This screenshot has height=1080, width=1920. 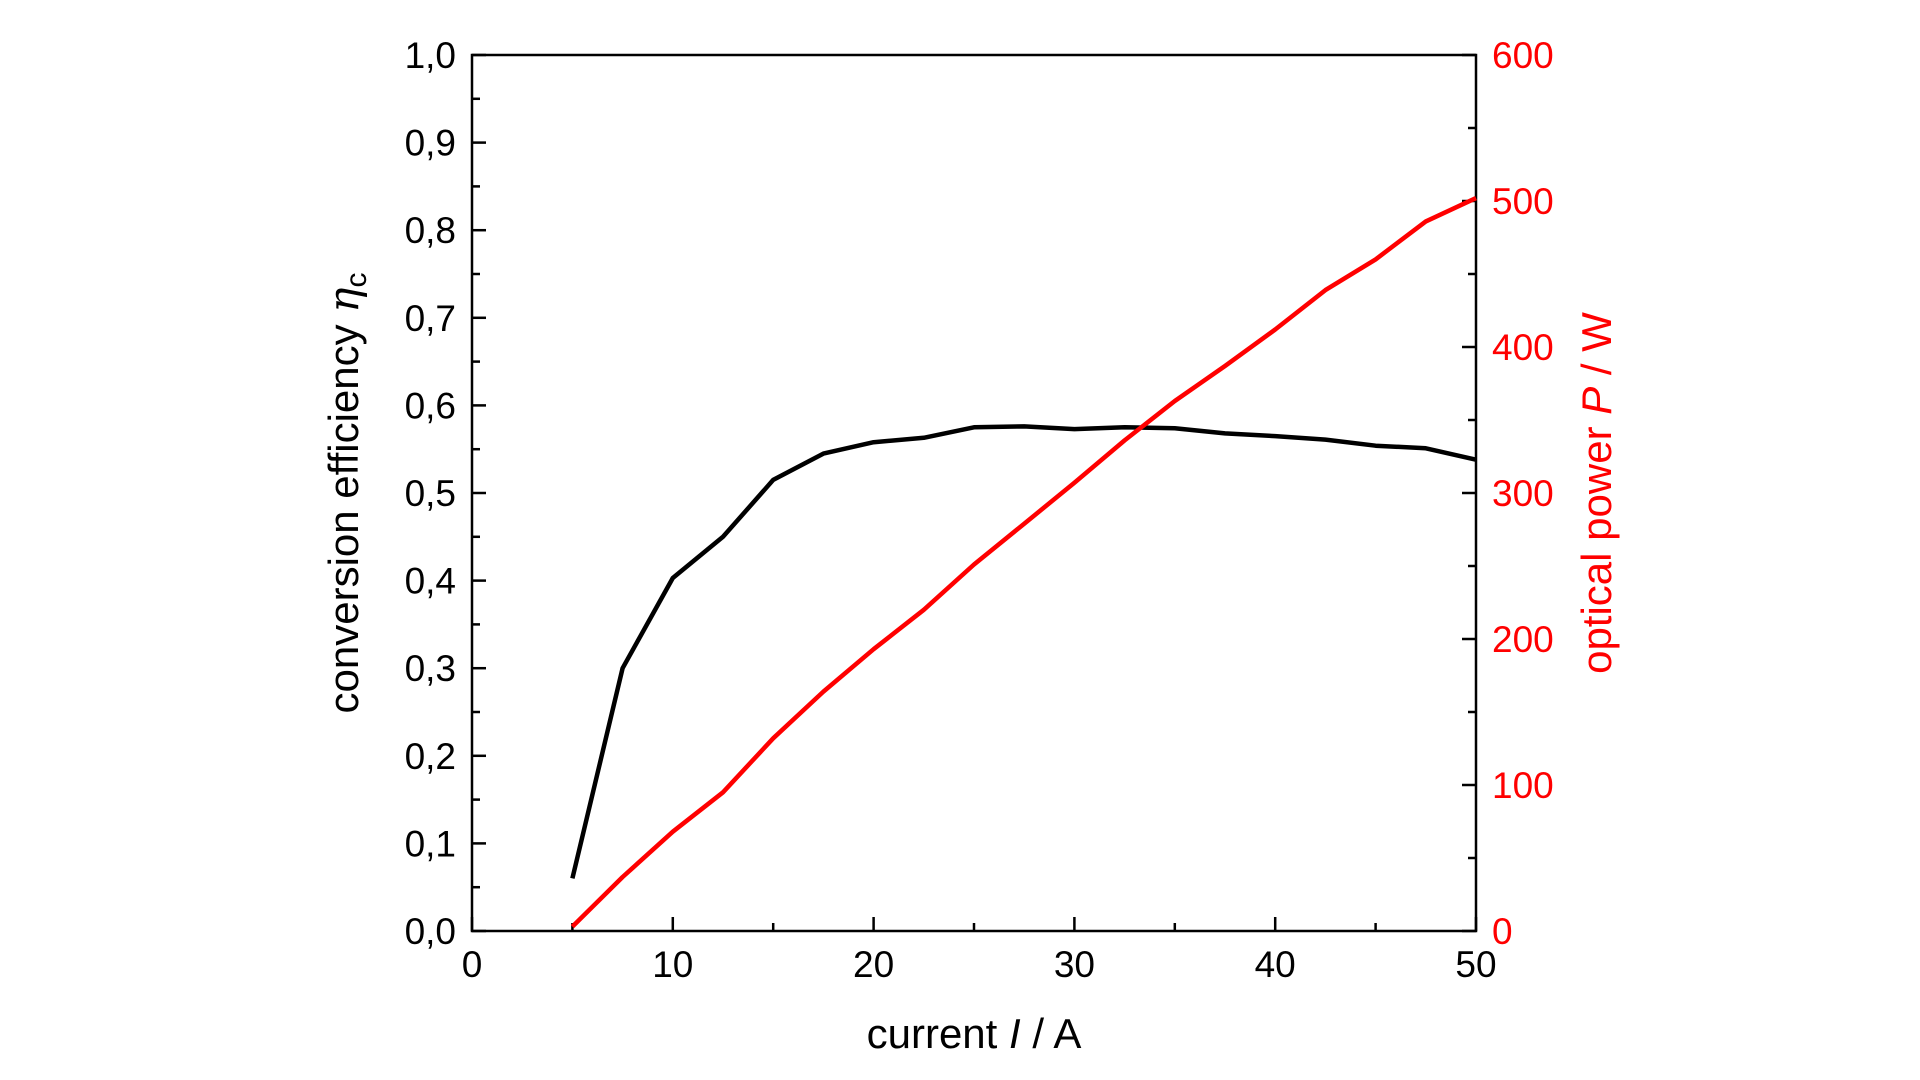 I want to click on x-axis: 0 10 20 30 40 50, so click(x=979, y=951).